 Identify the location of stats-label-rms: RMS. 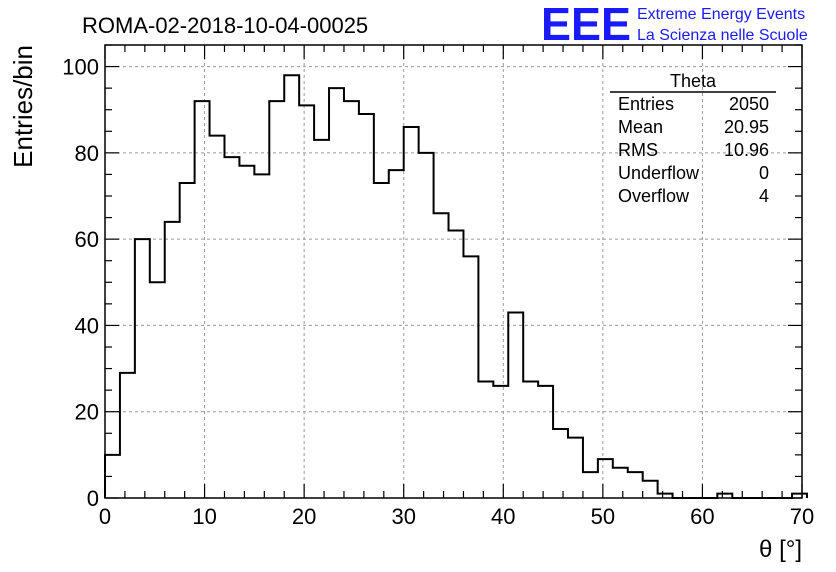
(638, 150).